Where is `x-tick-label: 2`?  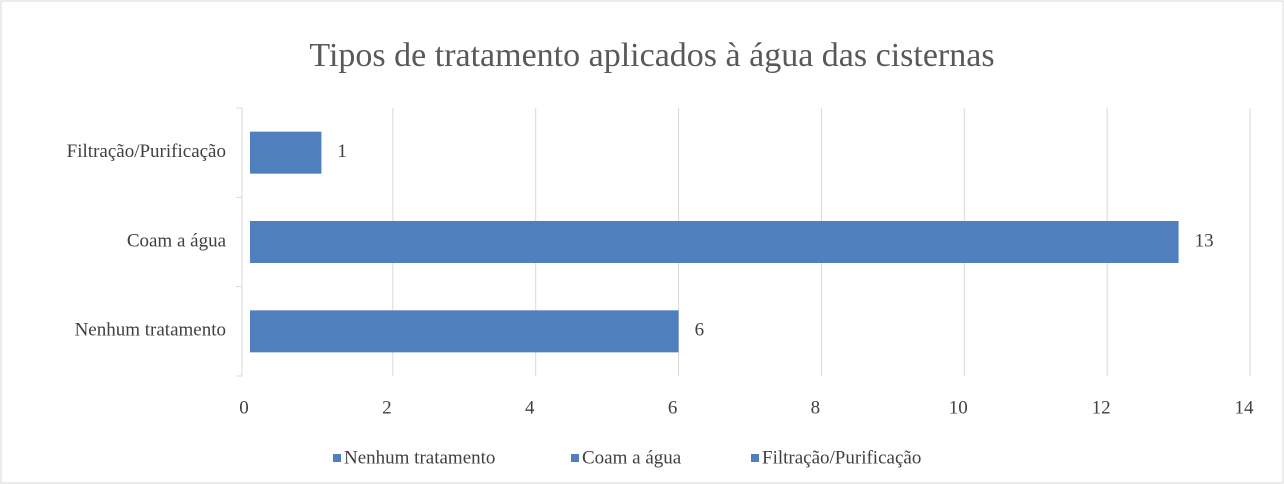 x-tick-label: 2 is located at coordinates (387, 407).